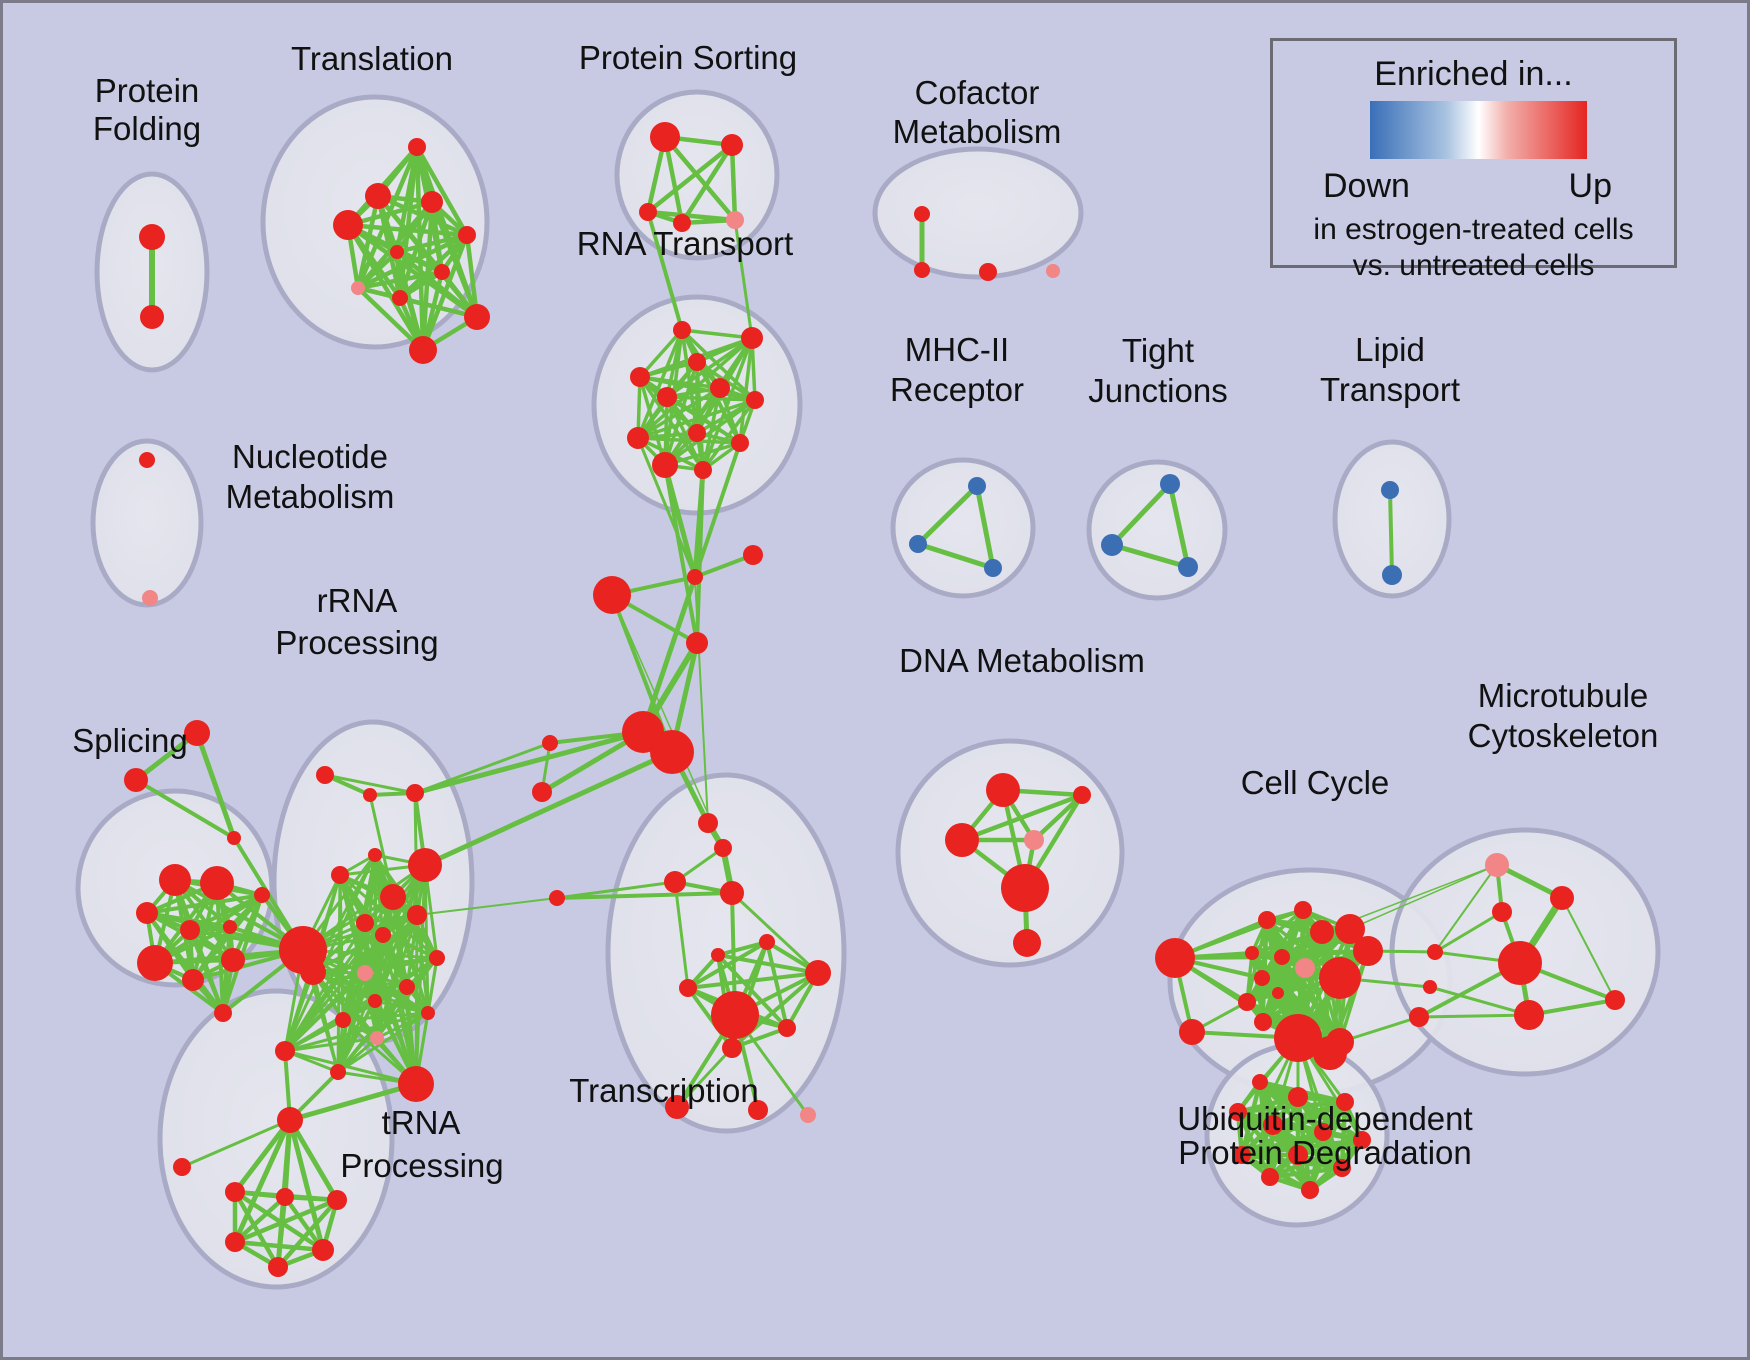 Image resolution: width=1750 pixels, height=1360 pixels. What do you see at coordinates (1435, 952) in the screenshot?
I see `node-b1` at bounding box center [1435, 952].